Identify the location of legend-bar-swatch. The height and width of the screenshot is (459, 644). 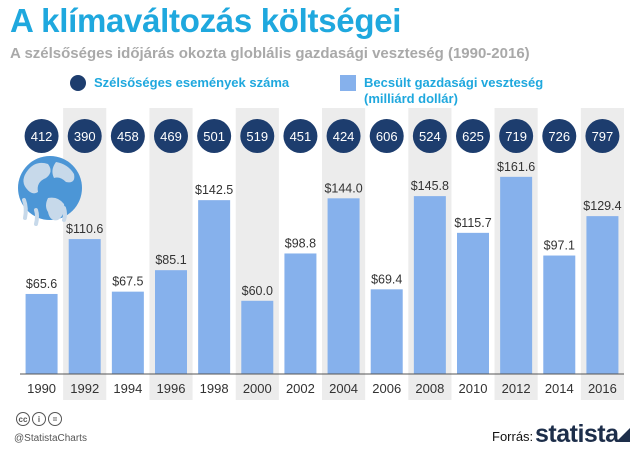
(348, 83).